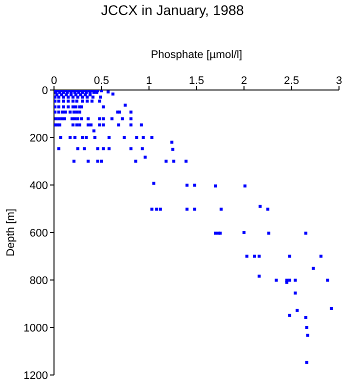 Image resolution: width=345 pixels, height=384 pixels. What do you see at coordinates (196, 81) in the screenshot?
I see `x-tick-label: 1.5` at bounding box center [196, 81].